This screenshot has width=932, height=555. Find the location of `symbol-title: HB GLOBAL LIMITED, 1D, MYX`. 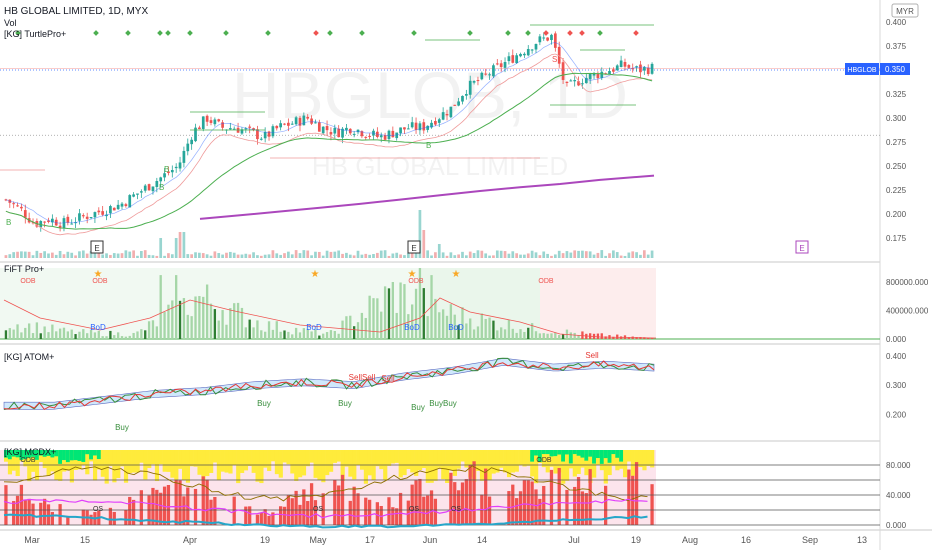

symbol-title: HB GLOBAL LIMITED, 1D, MYX is located at coordinates (76, 11).